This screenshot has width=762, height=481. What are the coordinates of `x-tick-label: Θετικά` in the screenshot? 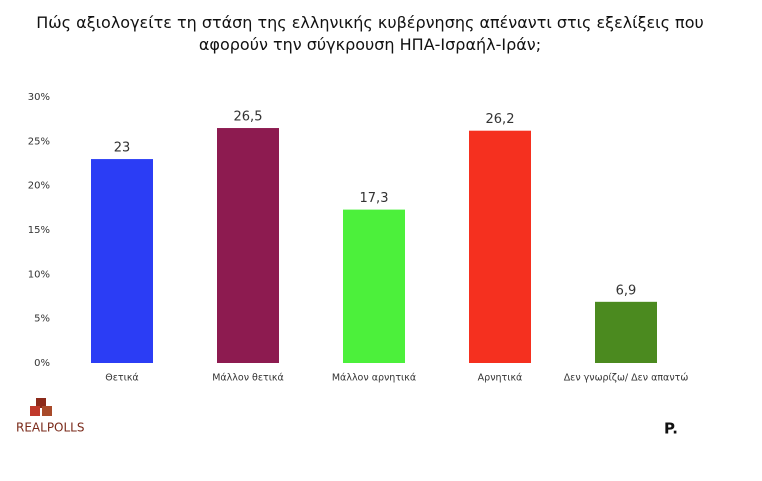 It's located at (121, 378).